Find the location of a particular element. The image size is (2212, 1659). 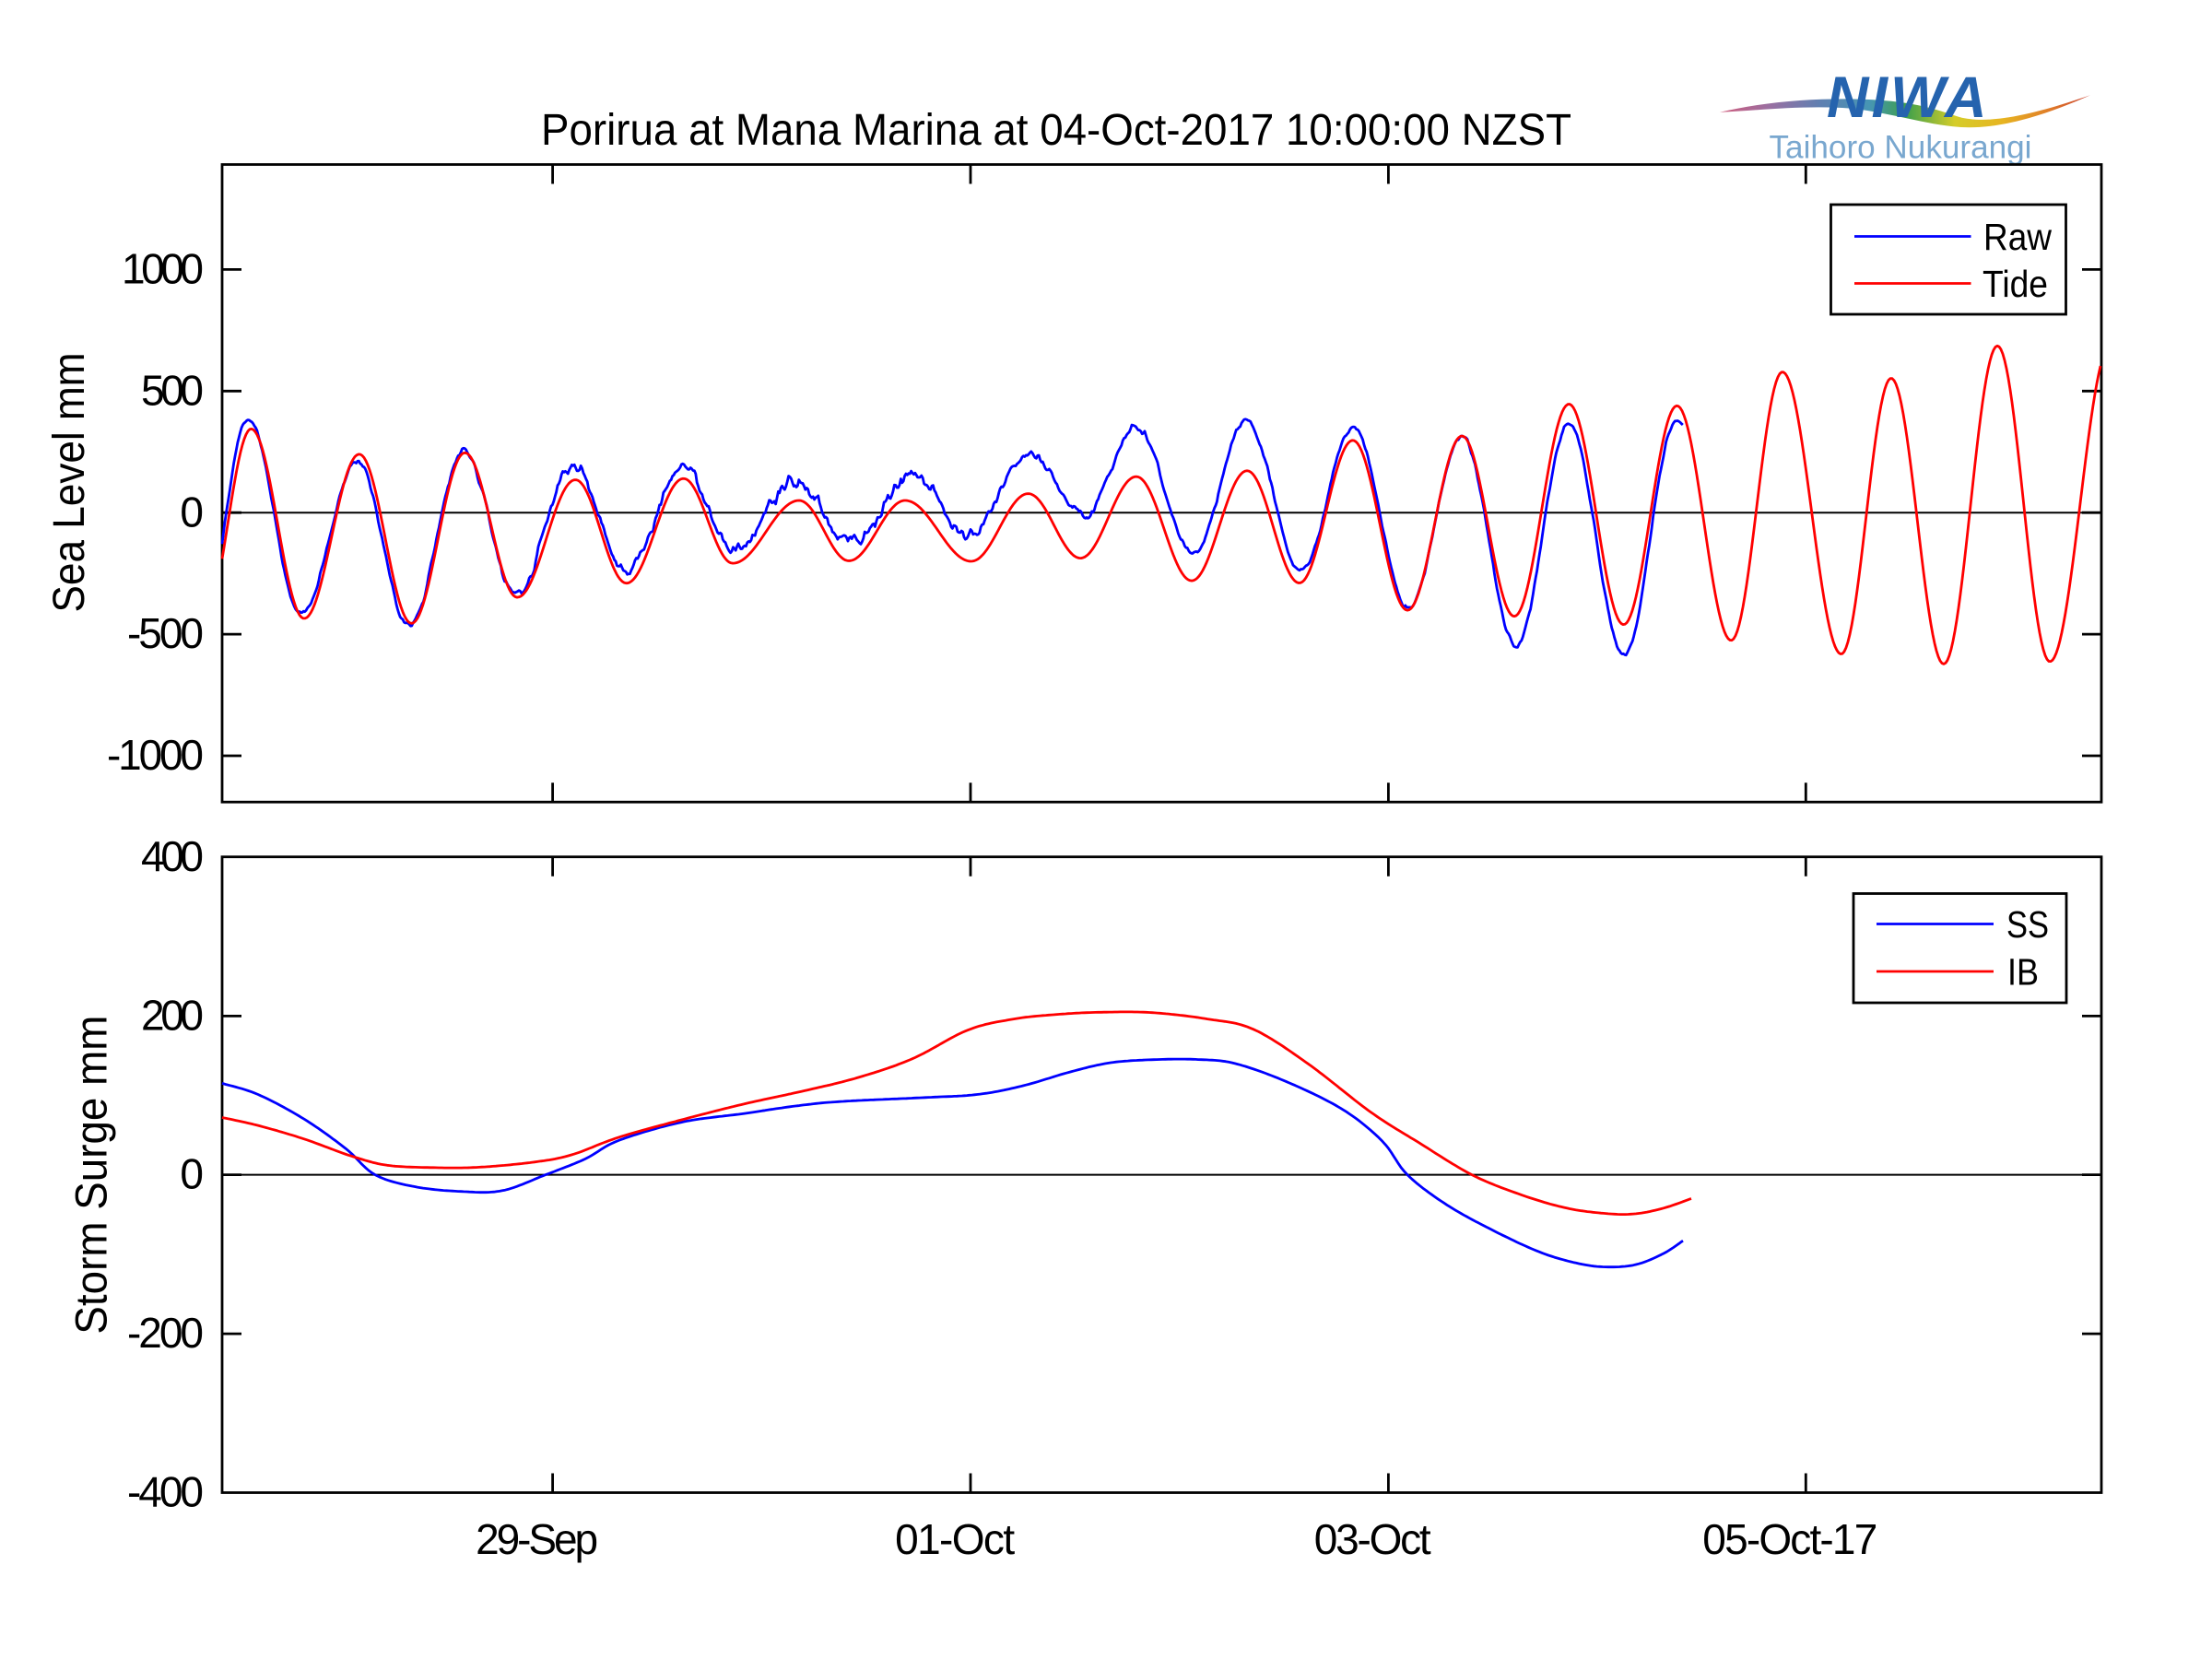

svg-text: 03-Oct is located at coordinates (1372, 1539).